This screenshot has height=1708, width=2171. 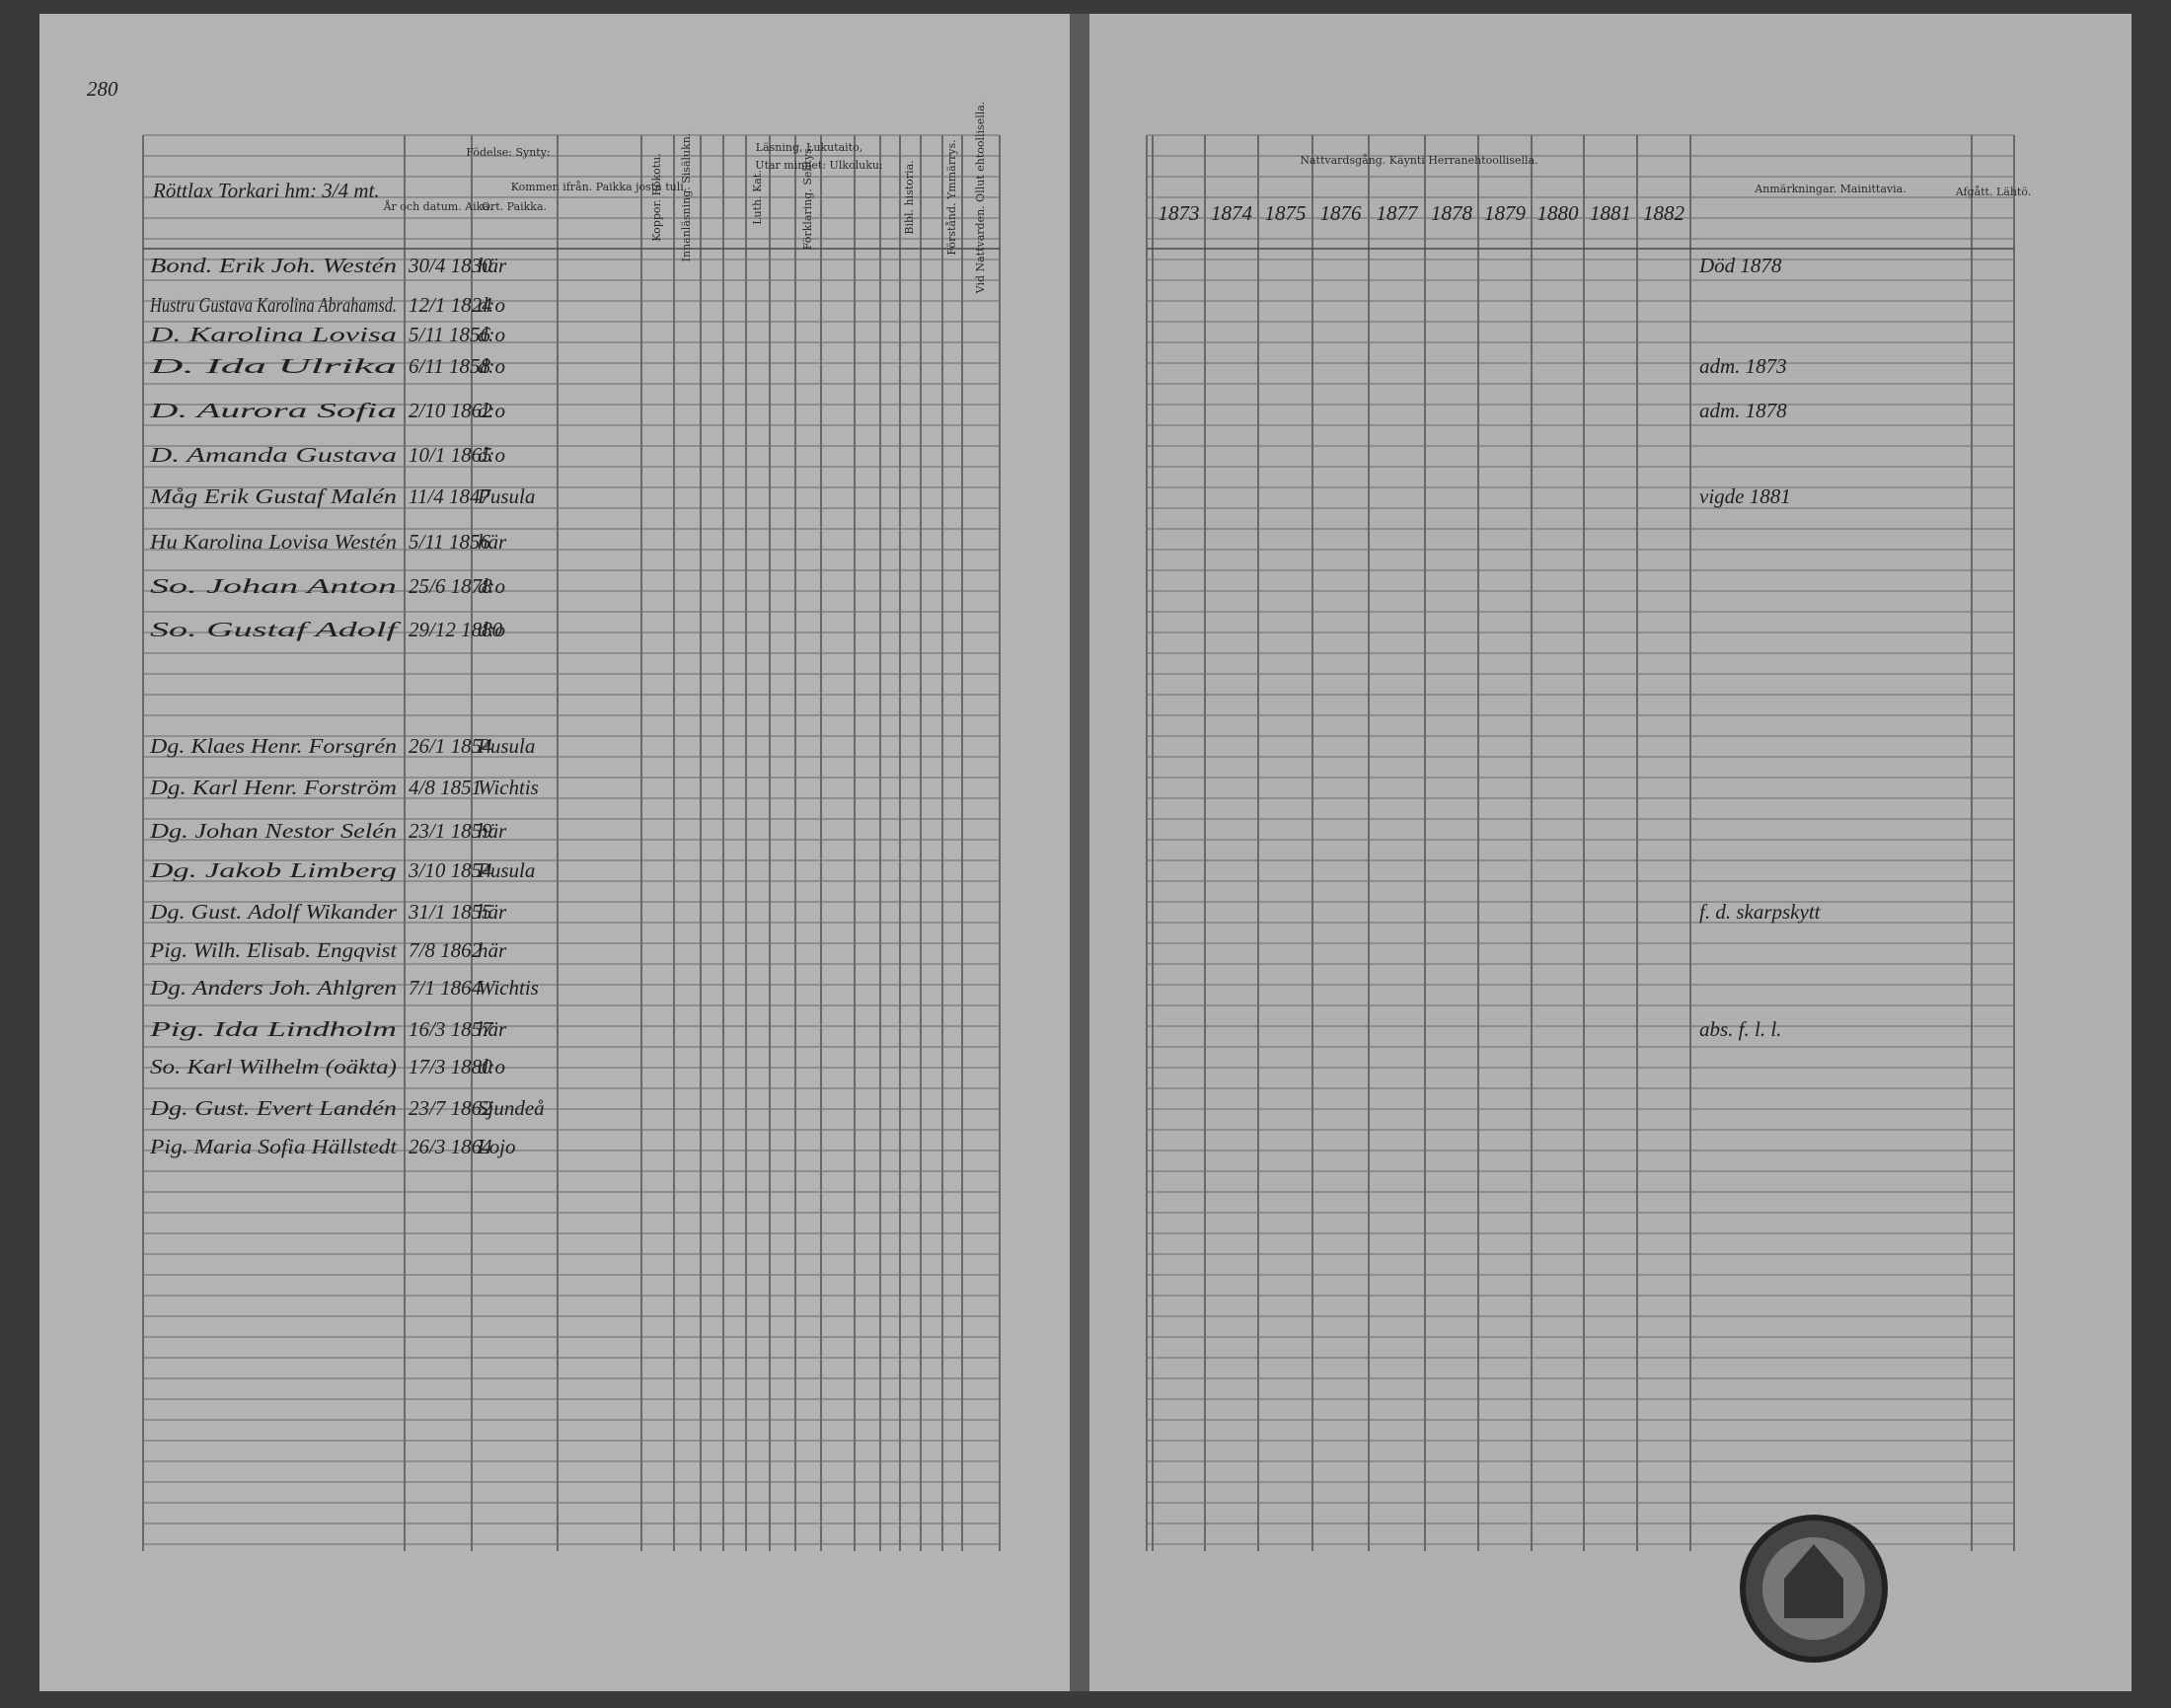 What do you see at coordinates (807, 197) in the screenshot?
I see `column-header: Förklaring. Selitys.` at bounding box center [807, 197].